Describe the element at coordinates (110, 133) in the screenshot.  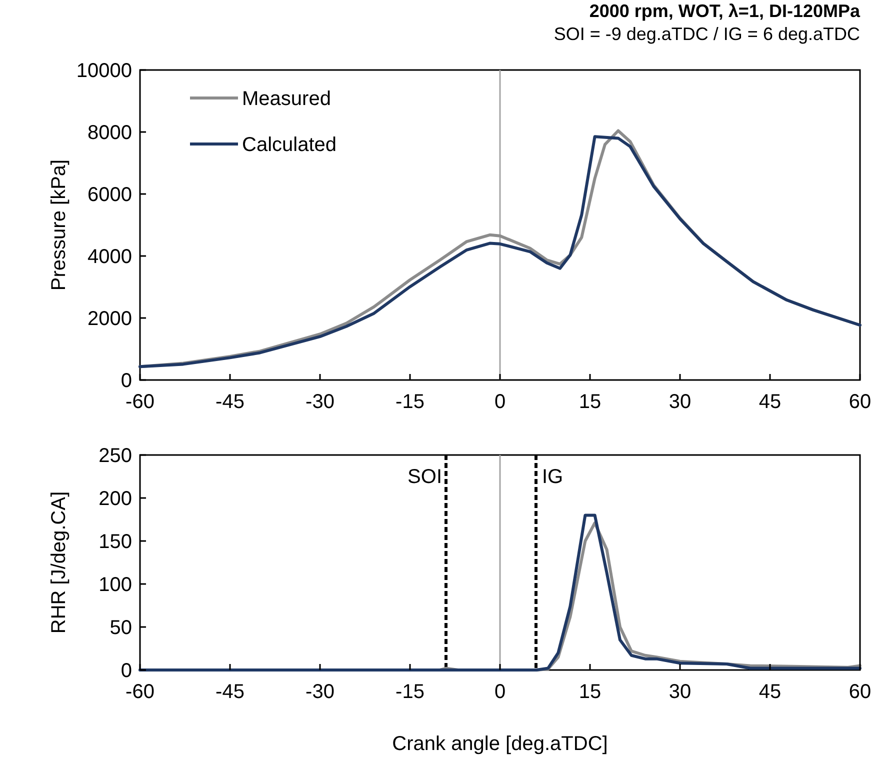
I see `y-tick-label: 8000` at that location.